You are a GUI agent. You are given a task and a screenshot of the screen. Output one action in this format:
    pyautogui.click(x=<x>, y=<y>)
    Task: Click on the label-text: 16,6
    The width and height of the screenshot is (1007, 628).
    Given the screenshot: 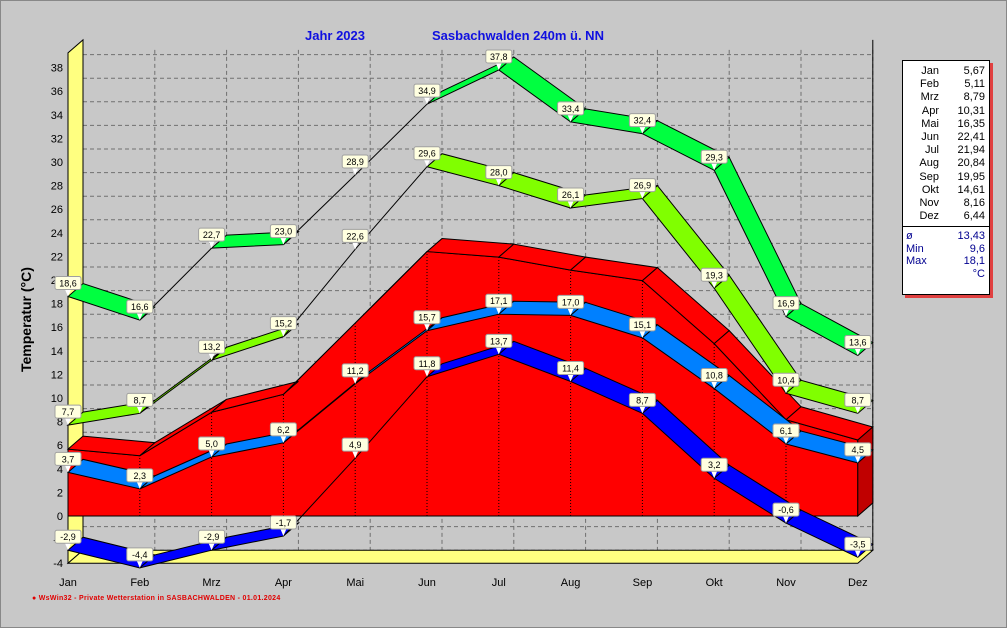 What is the action you would take?
    pyautogui.click(x=140, y=307)
    